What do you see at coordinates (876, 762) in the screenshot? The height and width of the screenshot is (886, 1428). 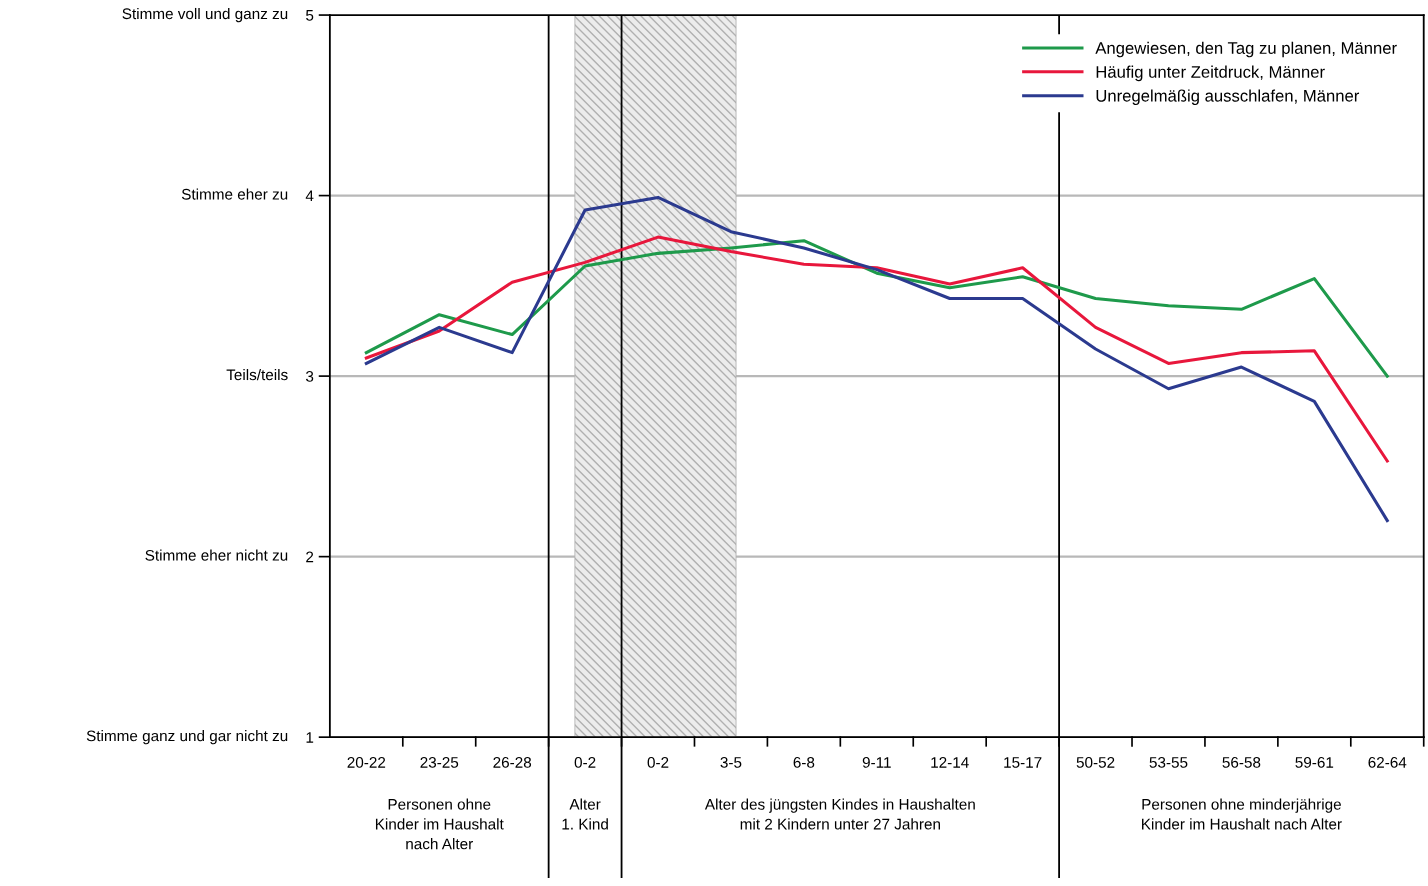 I see `x-tick-label: 9-11` at bounding box center [876, 762].